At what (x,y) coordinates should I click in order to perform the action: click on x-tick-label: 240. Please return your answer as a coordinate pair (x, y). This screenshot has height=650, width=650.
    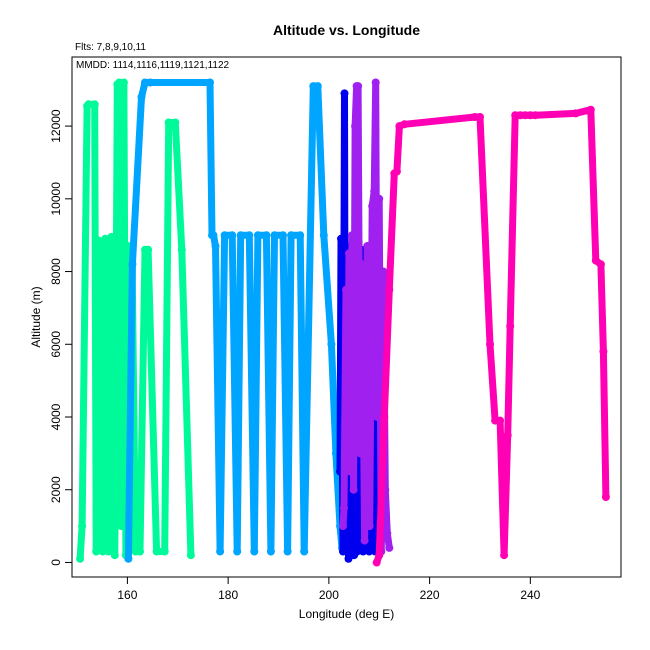
    Looking at the image, I should click on (530, 595).